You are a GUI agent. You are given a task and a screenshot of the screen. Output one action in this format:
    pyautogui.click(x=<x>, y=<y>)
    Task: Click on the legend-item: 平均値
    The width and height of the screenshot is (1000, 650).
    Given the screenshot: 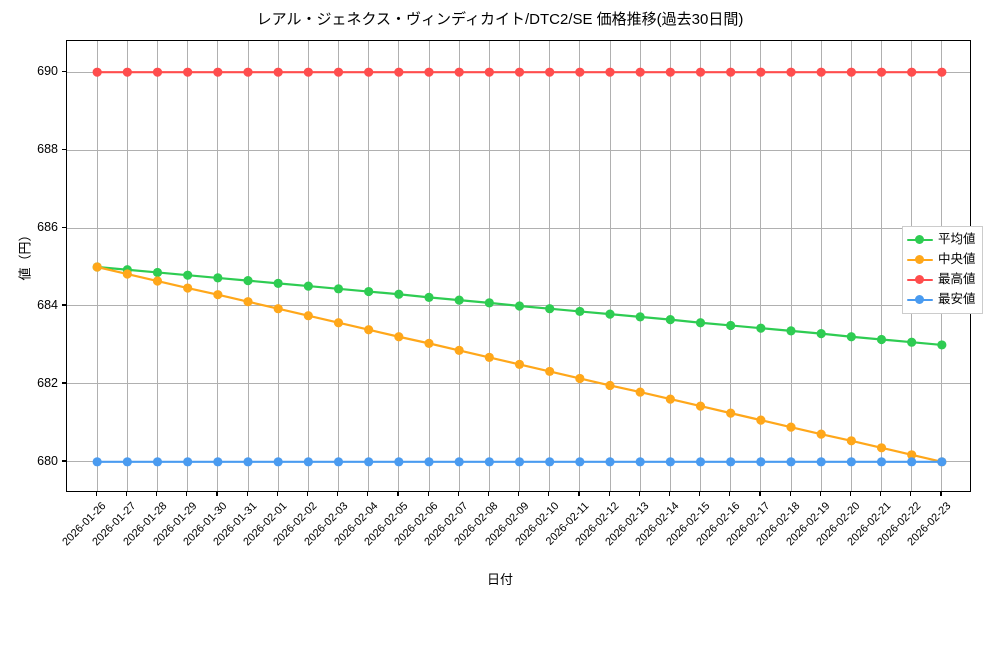 What is the action you would take?
    pyautogui.click(x=941, y=239)
    